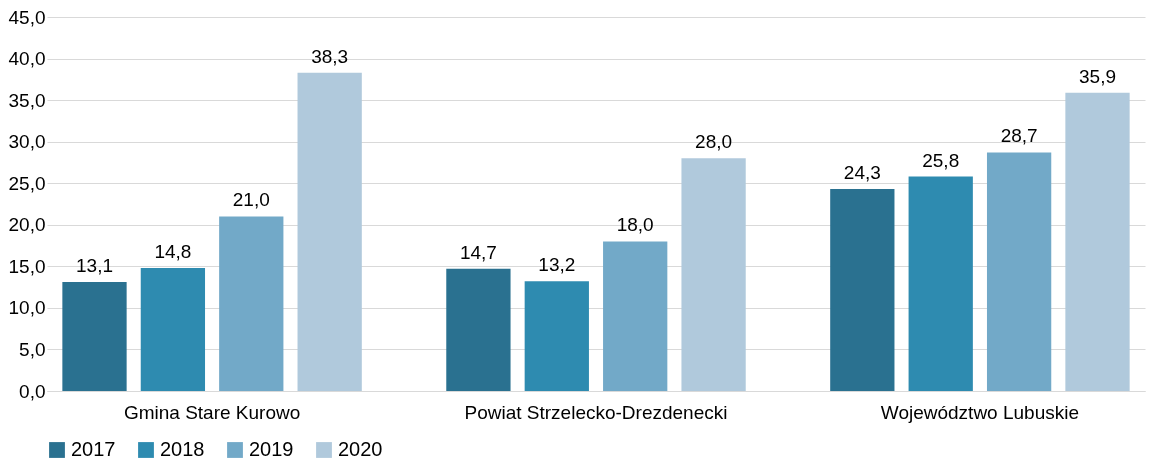  Describe the element at coordinates (251, 200) in the screenshot. I see `data-label: 21,0` at that location.